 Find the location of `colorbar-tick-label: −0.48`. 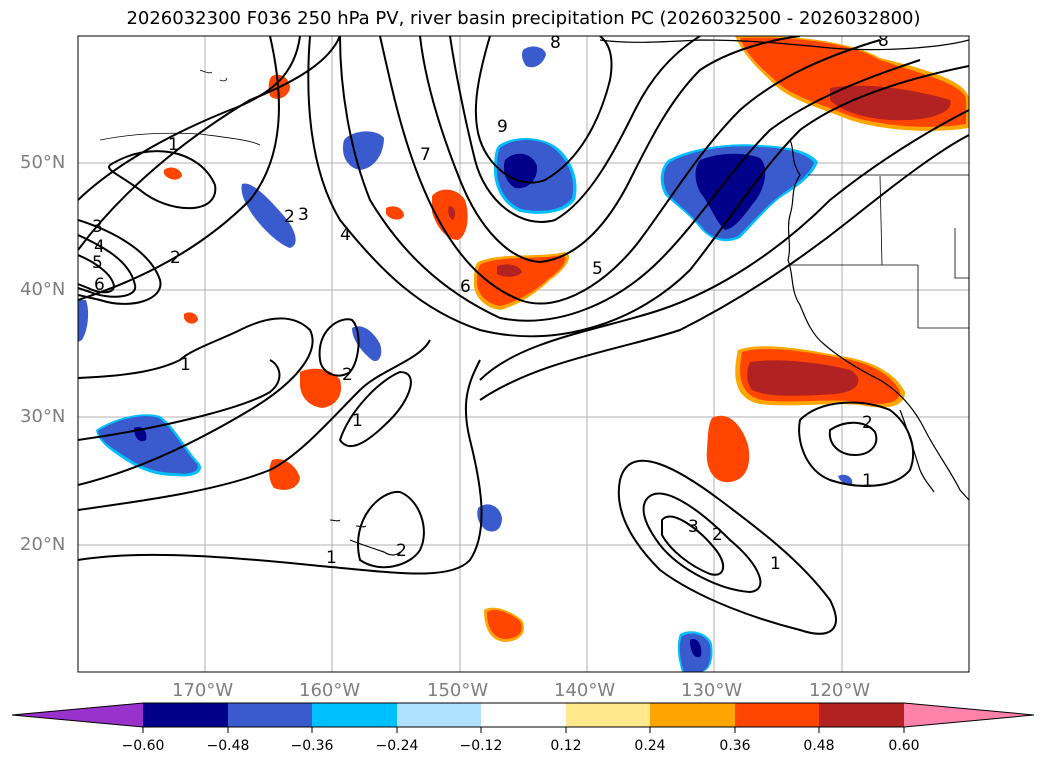

colorbar-tick-label: −0.48 is located at coordinates (228, 746).